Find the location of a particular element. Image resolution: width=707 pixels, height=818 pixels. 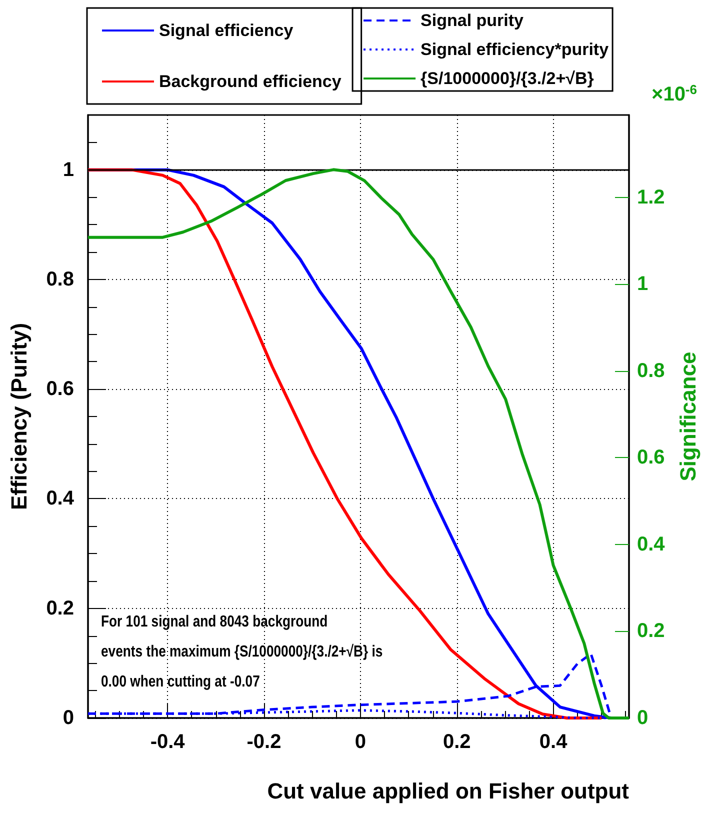

annotation: For 101 signal and 8043 background is located at coordinates (214, 622).